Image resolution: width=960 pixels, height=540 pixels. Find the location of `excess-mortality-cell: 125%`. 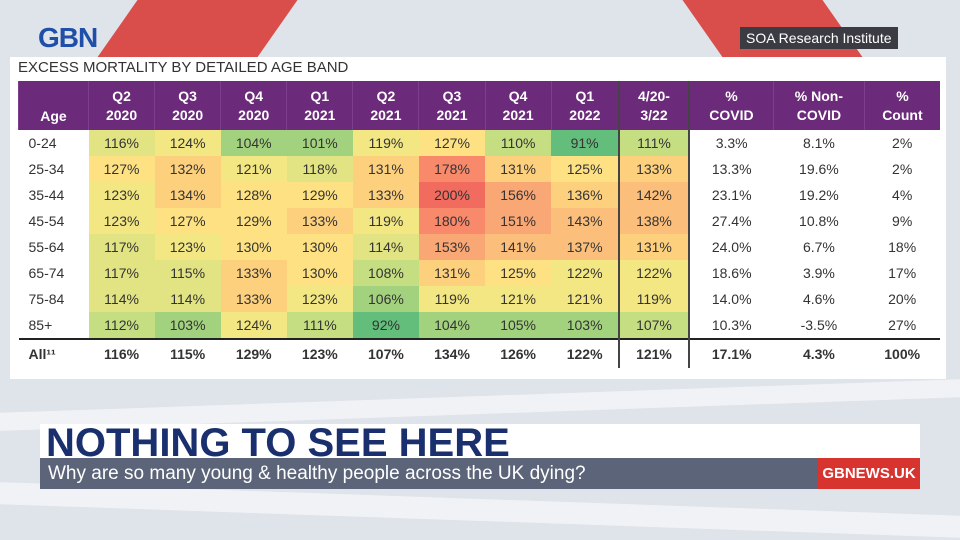

excess-mortality-cell: 125% is located at coordinates (518, 273).